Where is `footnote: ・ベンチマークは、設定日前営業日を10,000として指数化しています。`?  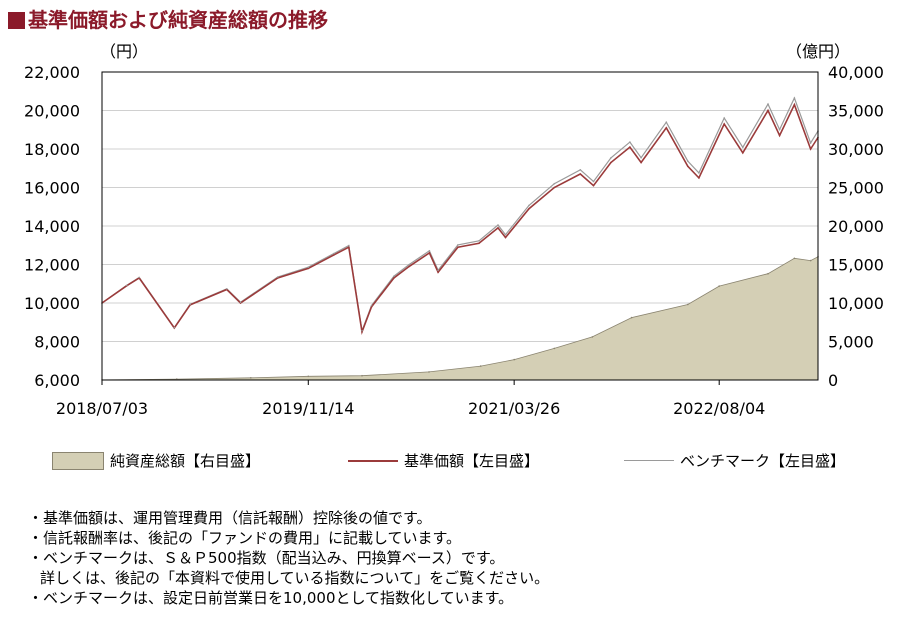
footnote: ・ベンチマークは、設定日前営業日を10,000として指数化しています。 is located at coordinates (271, 598).